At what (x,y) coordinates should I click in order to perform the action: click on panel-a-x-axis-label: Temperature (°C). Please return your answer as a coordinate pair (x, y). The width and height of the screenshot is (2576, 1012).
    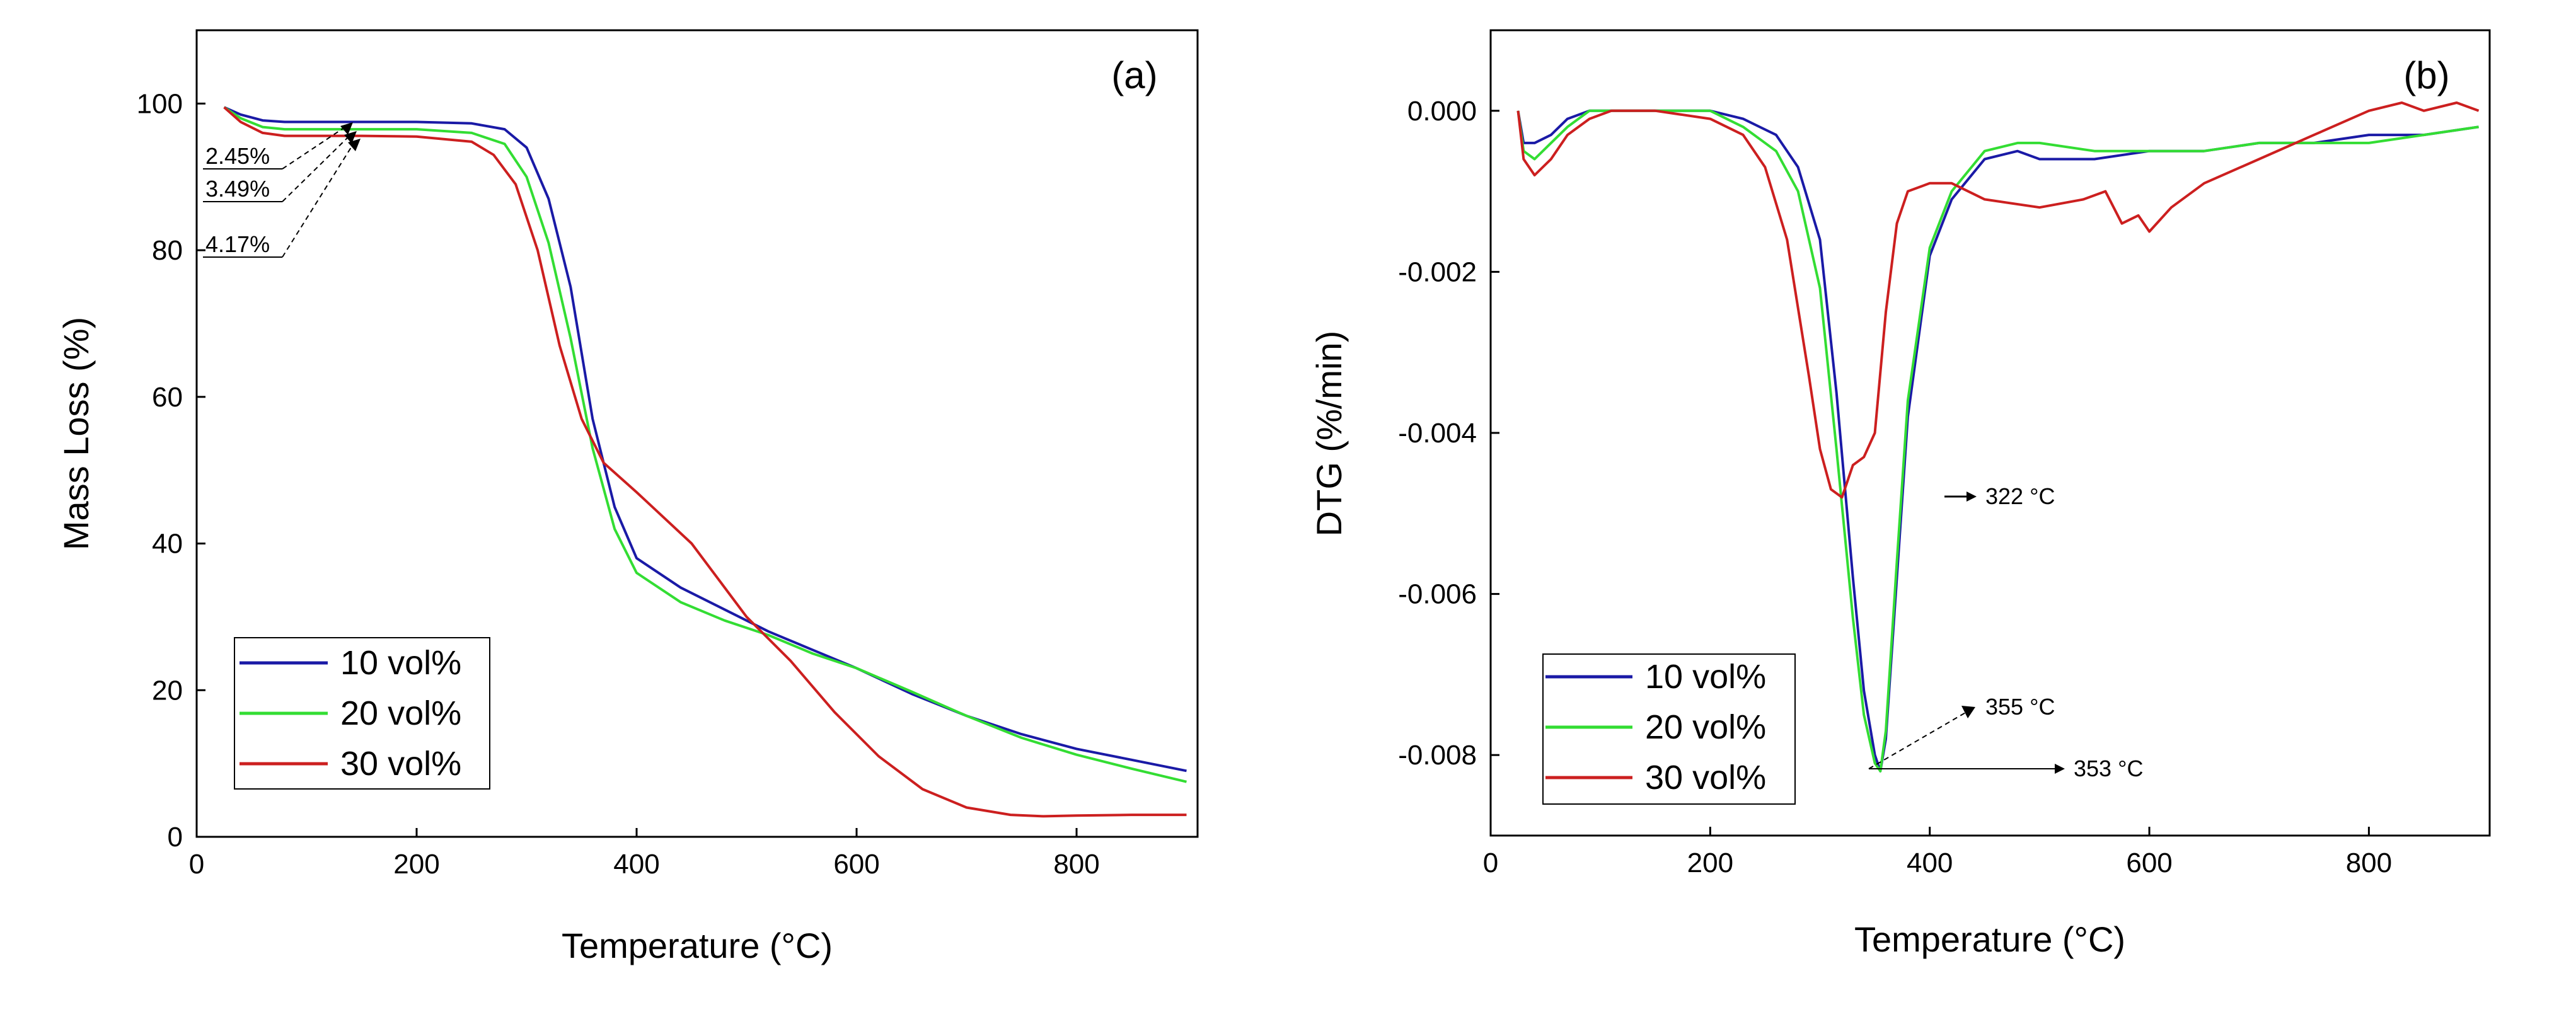
    Looking at the image, I should click on (697, 945).